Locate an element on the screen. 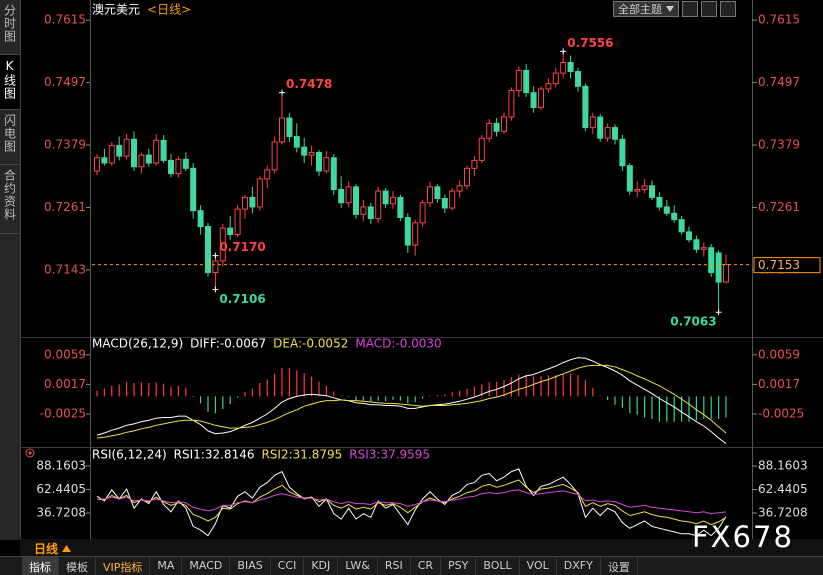 The width and height of the screenshot is (823, 575). indicator-tab: PSY is located at coordinates (459, 566).